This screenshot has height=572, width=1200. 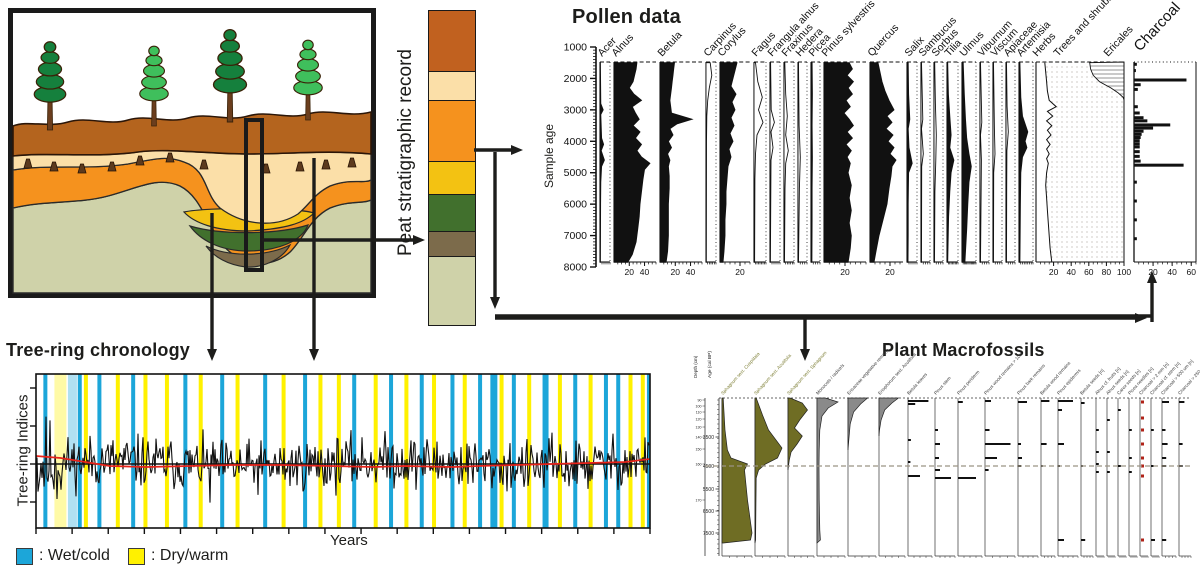 I want to click on charcoal-tick-label: 60, so click(x=1191, y=272).